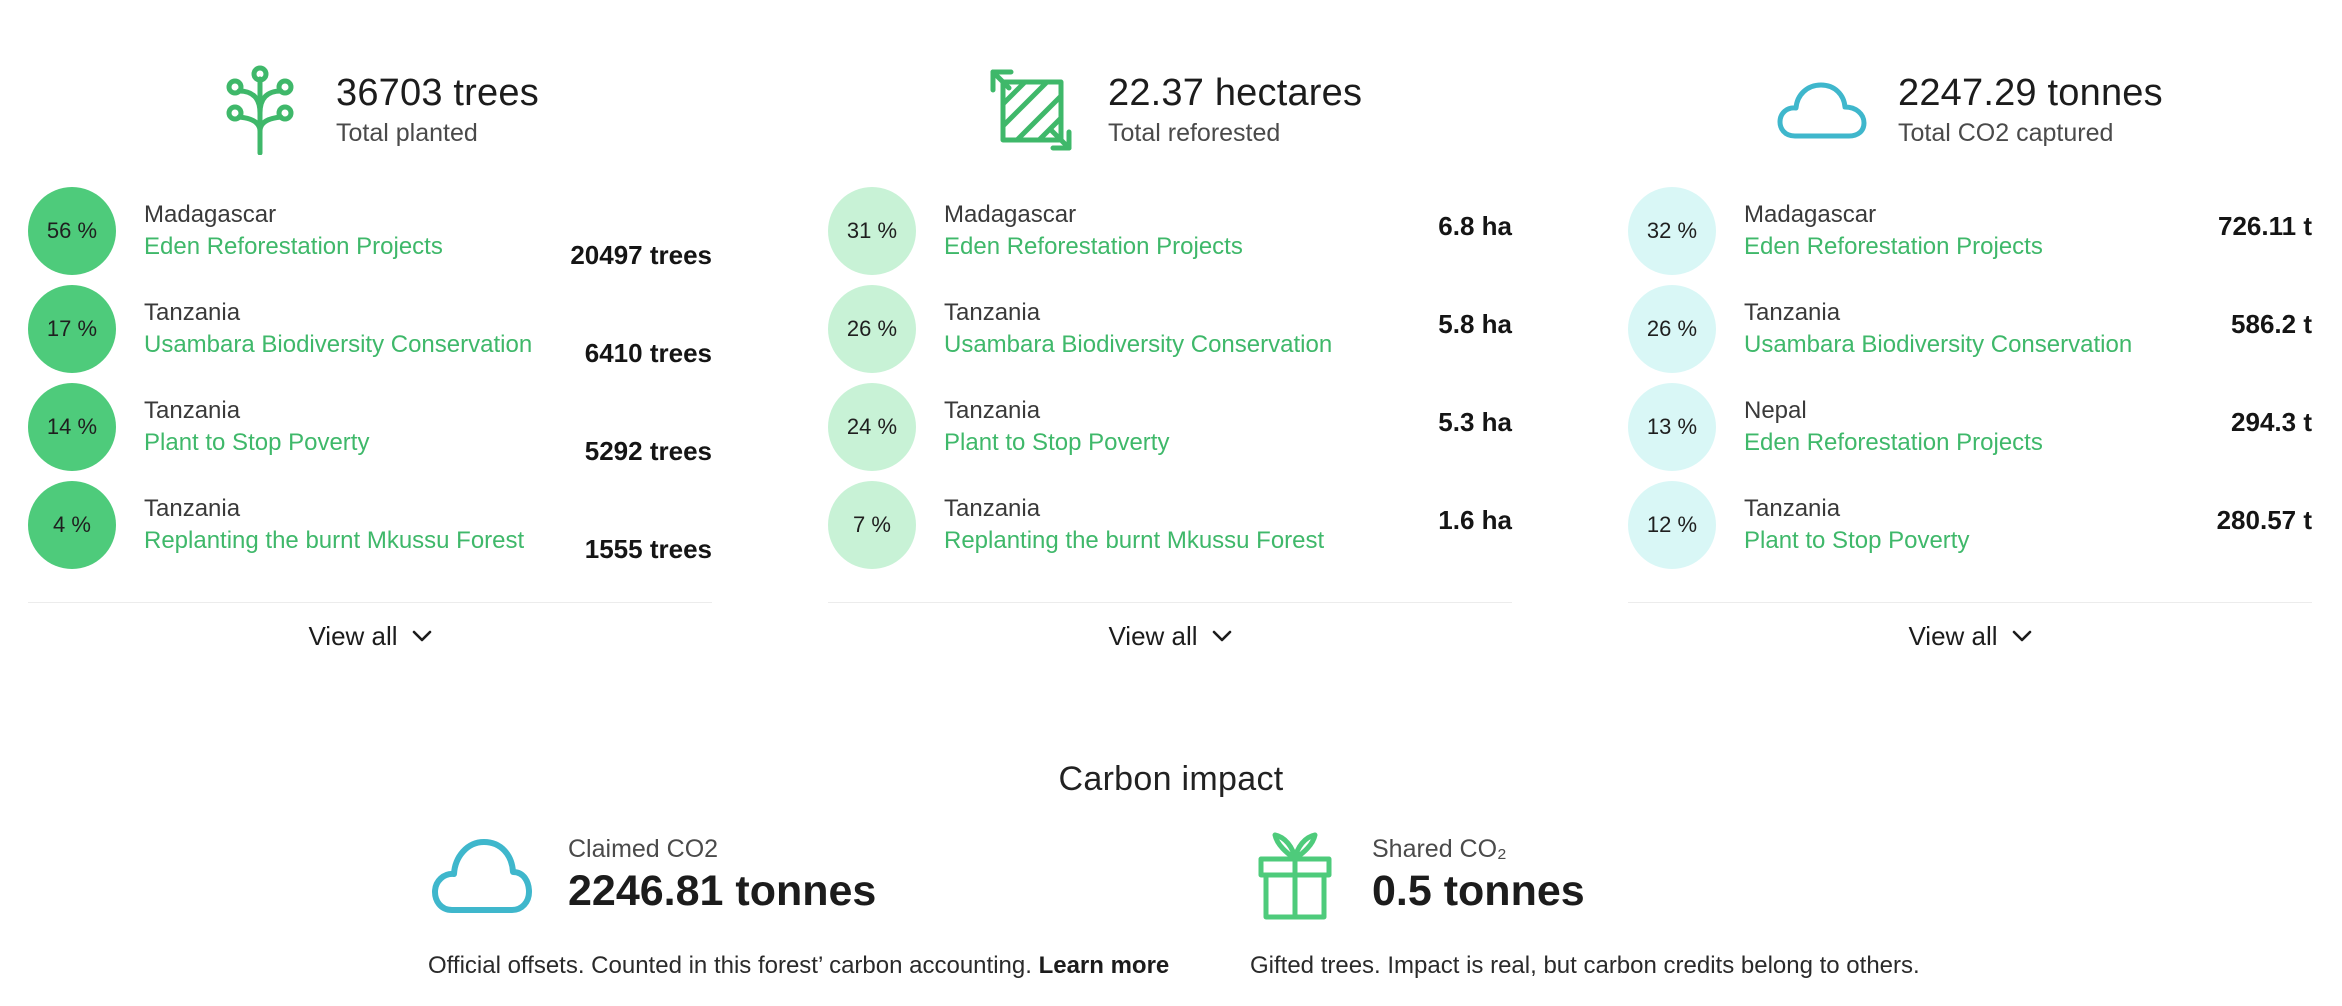 The width and height of the screenshot is (2342, 1006). Describe the element at coordinates (1171, 779) in the screenshot. I see `carbon-impact-title: Carbon impact` at that location.